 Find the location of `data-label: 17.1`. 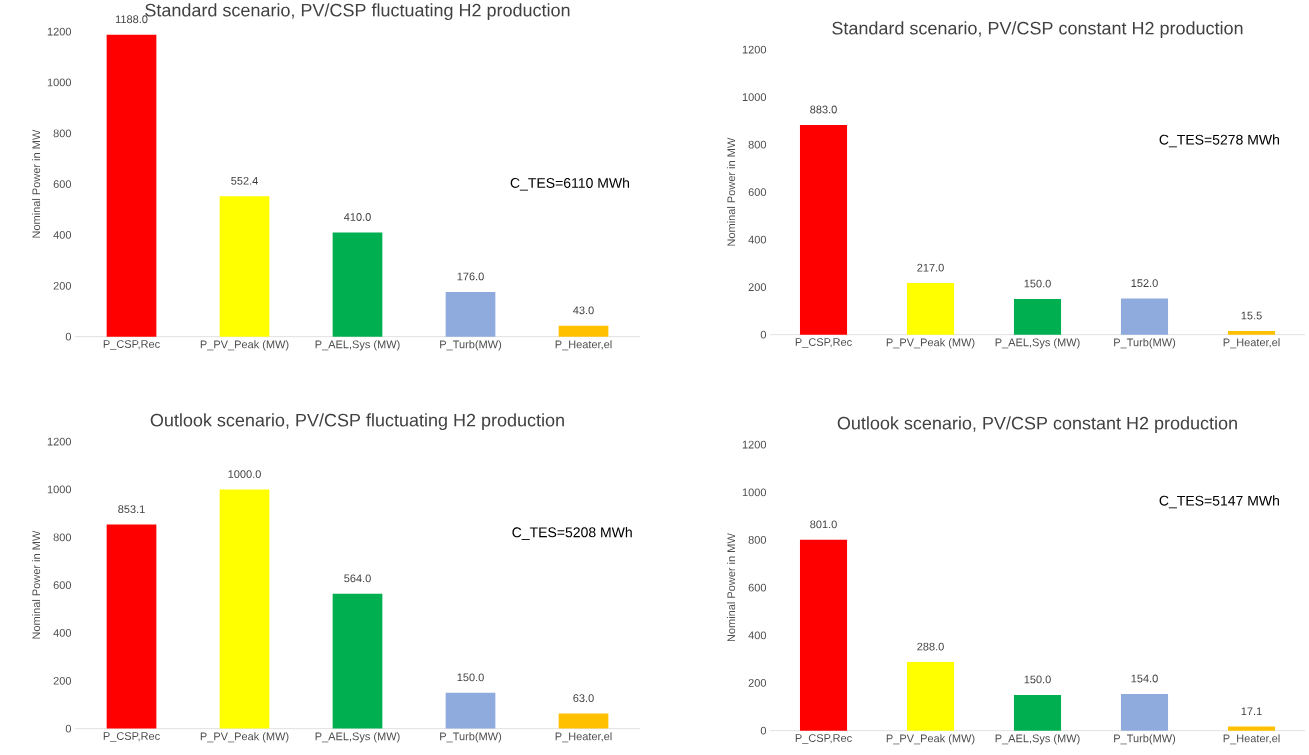

data-label: 17.1 is located at coordinates (1251, 711).